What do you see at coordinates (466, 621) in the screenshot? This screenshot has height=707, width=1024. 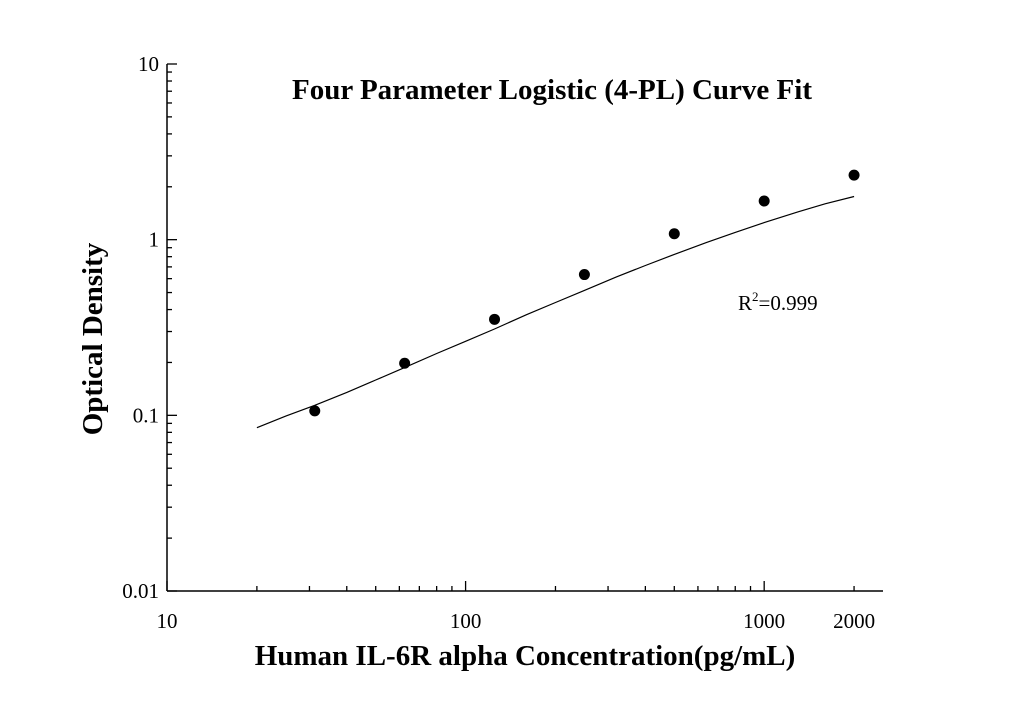 I see `x-tick-label: 100` at bounding box center [466, 621].